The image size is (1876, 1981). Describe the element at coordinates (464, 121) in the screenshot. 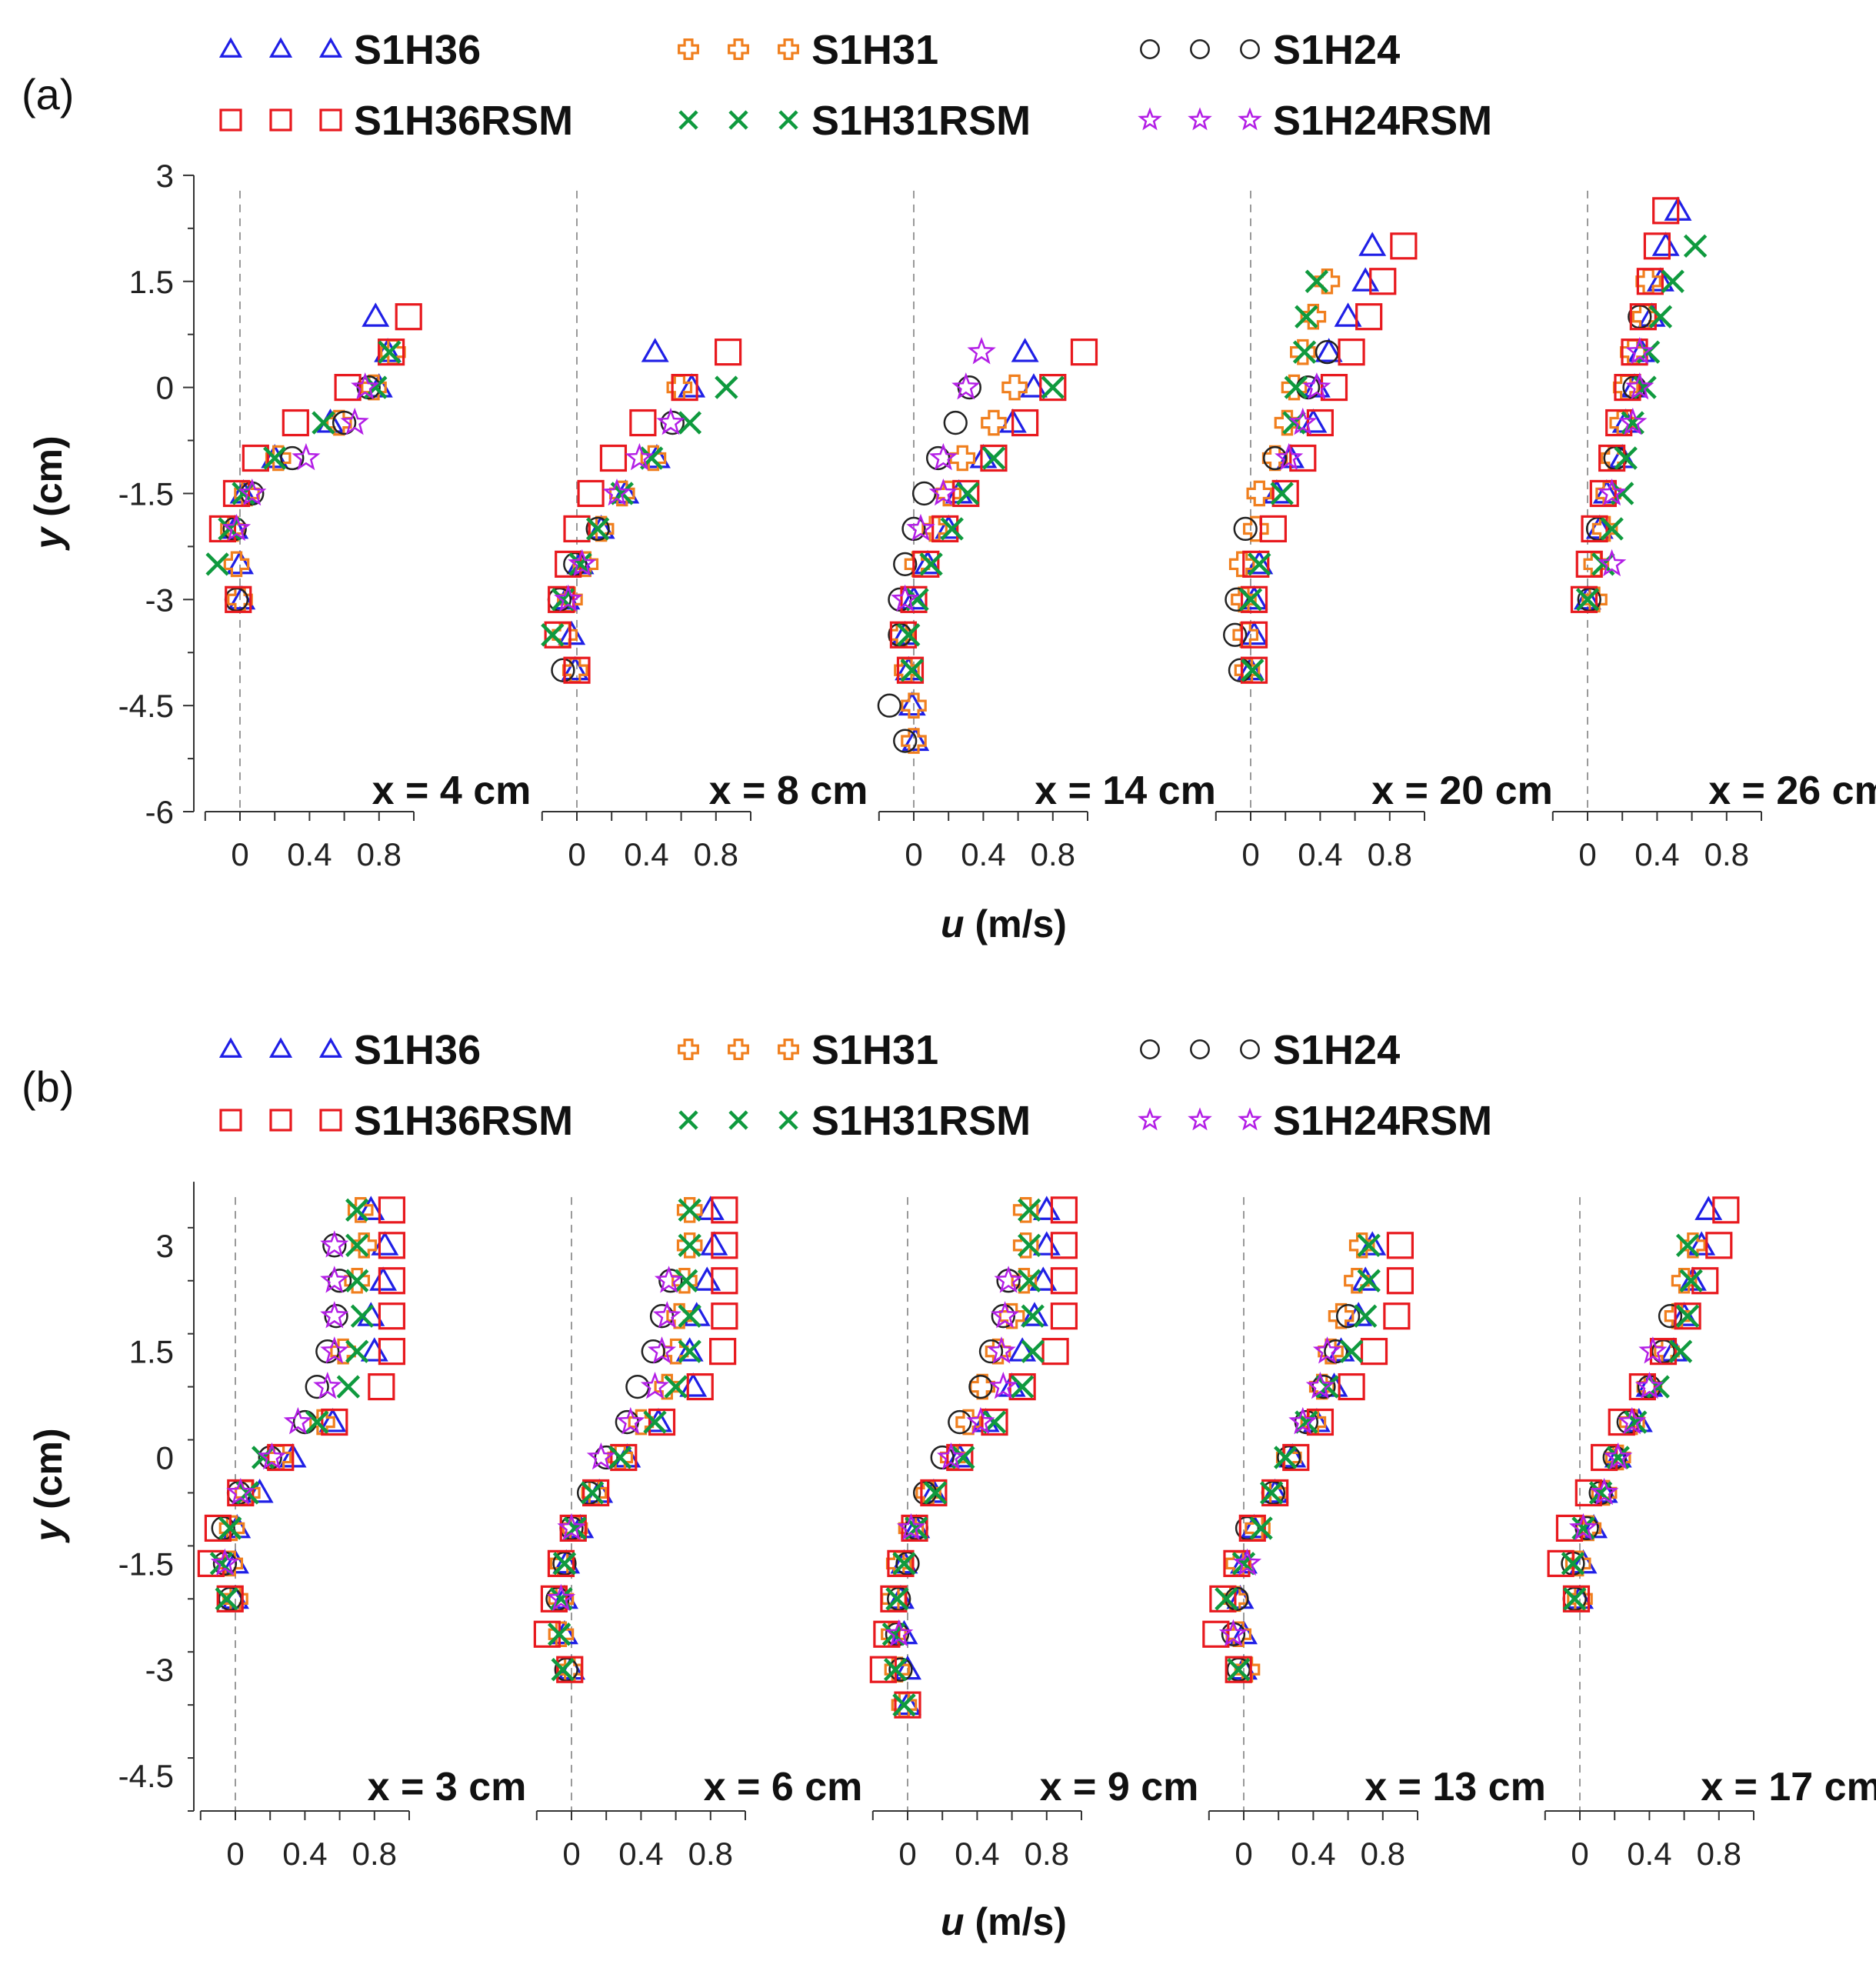

I see `legend-label: S1H36RSM` at that location.